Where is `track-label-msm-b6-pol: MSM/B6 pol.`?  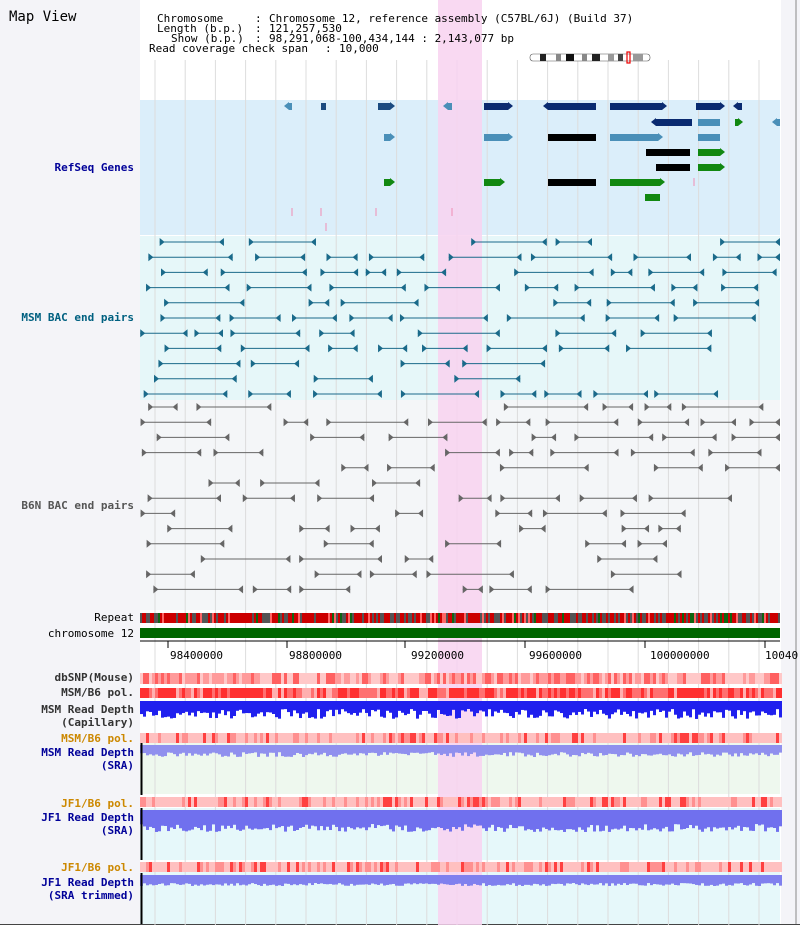 track-label-msm-b6-pol: MSM/B6 pol. is located at coordinates (97, 692).